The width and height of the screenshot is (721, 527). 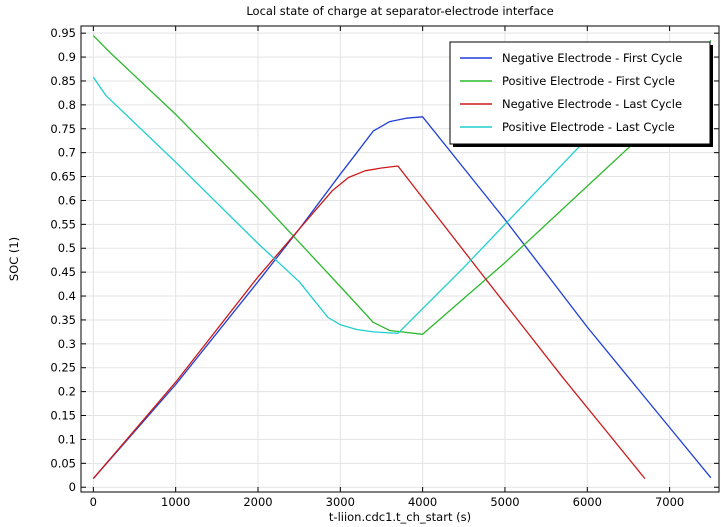 I want to click on legend-box, so click(x=580, y=93).